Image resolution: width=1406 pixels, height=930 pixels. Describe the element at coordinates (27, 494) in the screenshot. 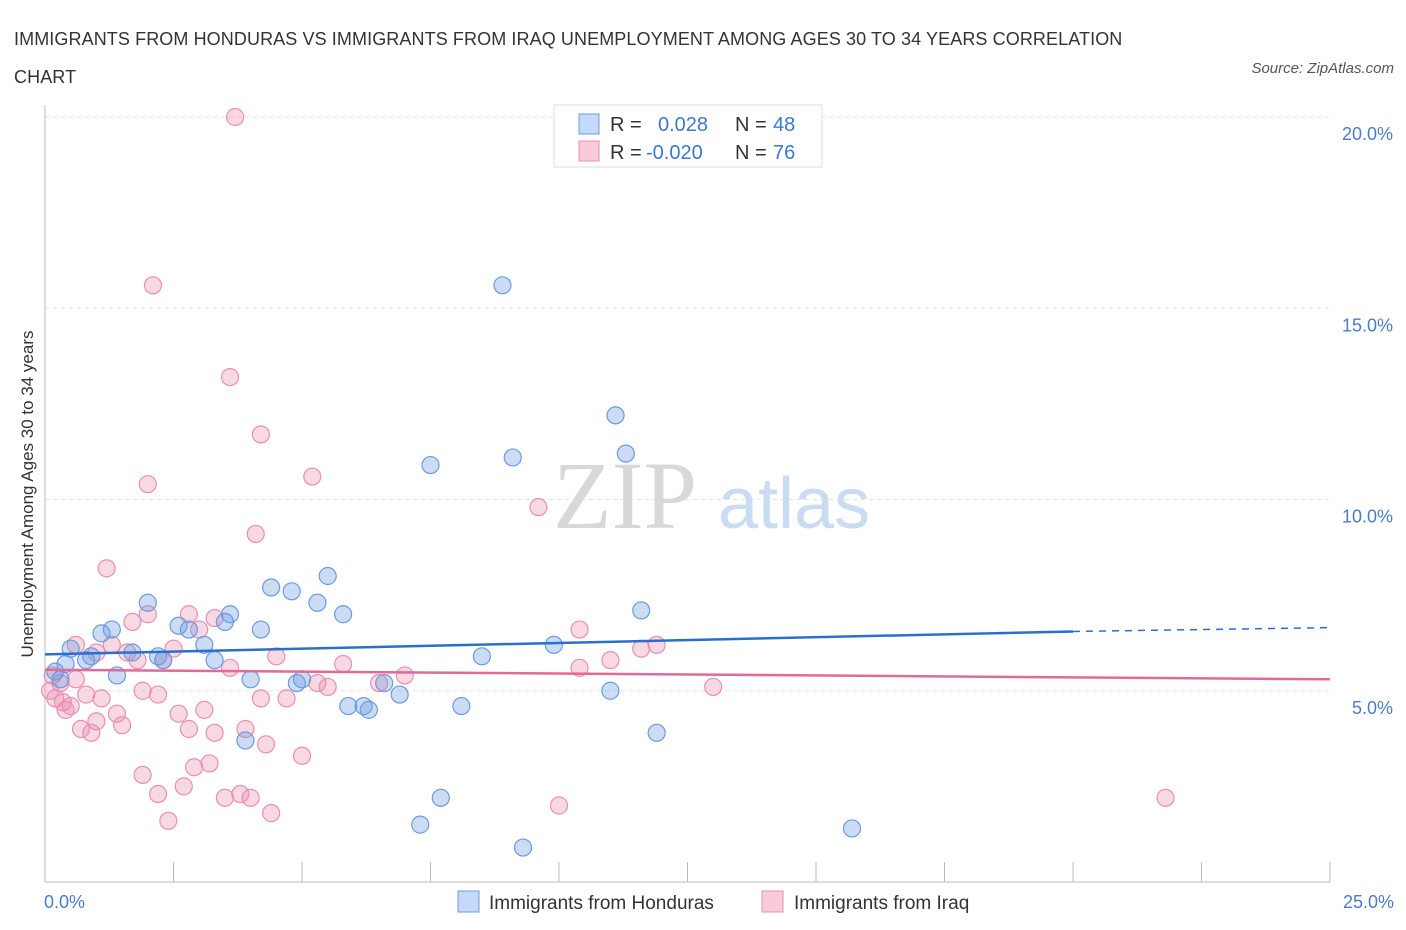

I see `y-axis-title: Unemployment Among Ages 30 to 34 years` at that location.